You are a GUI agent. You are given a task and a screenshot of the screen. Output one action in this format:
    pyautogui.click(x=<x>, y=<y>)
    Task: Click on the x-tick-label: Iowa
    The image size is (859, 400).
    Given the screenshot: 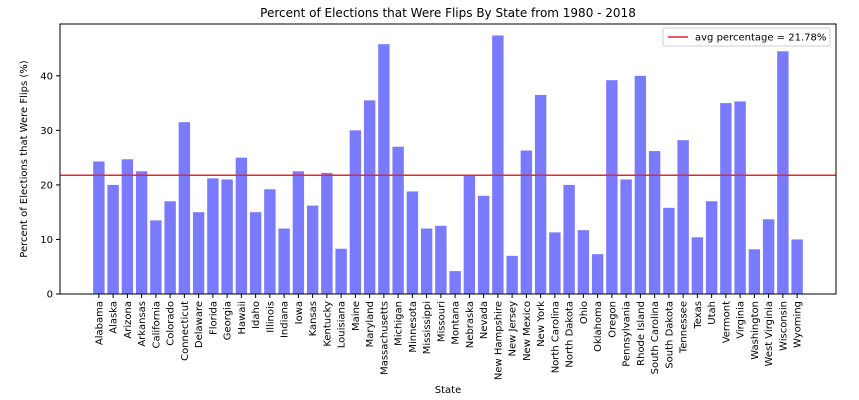 What is the action you would take?
    pyautogui.click(x=299, y=312)
    